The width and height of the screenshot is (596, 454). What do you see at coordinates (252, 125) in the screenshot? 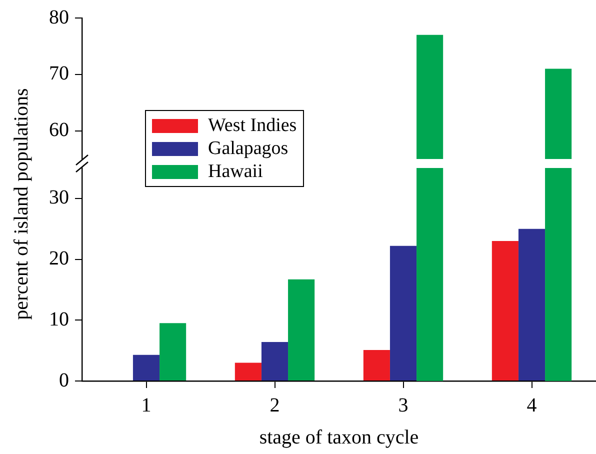
I see `legend-label: West Indies` at bounding box center [252, 125].